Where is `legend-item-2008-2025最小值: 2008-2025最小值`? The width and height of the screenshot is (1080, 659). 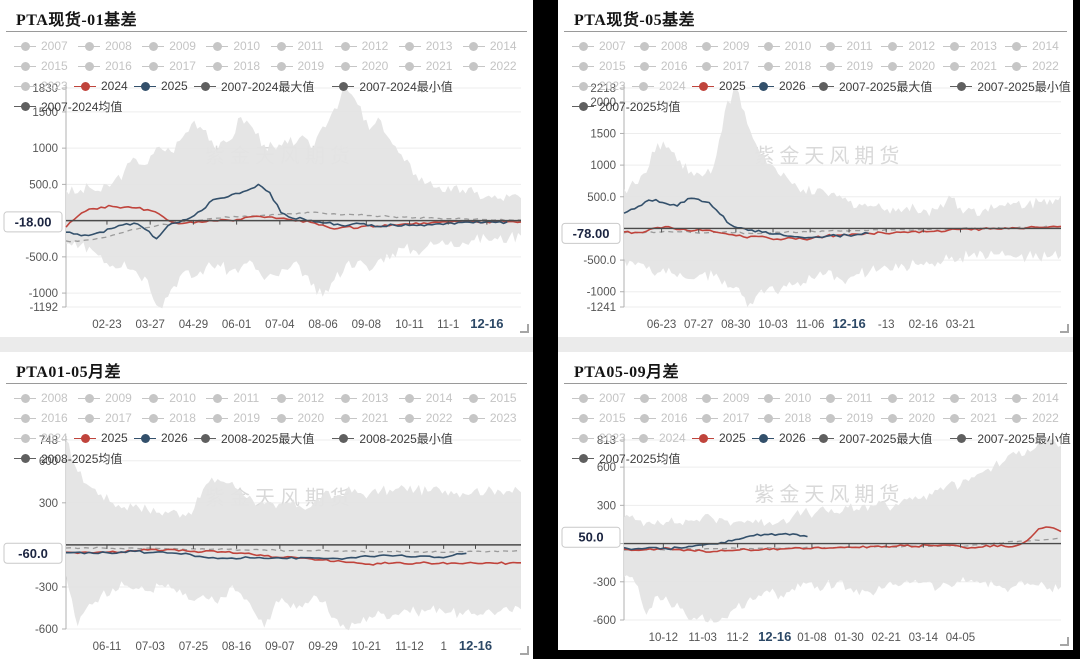
legend-item-2008-2025最小值: 2008-2025最小值 is located at coordinates (392, 438).